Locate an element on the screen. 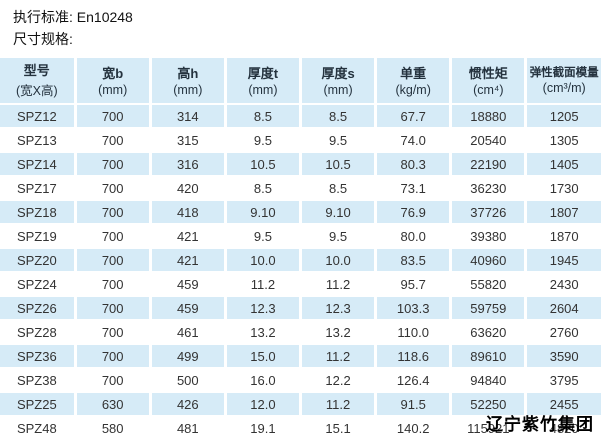 Image resolution: width=601 pixels, height=444 pixels. column-title: 宽b is located at coordinates (113, 73).